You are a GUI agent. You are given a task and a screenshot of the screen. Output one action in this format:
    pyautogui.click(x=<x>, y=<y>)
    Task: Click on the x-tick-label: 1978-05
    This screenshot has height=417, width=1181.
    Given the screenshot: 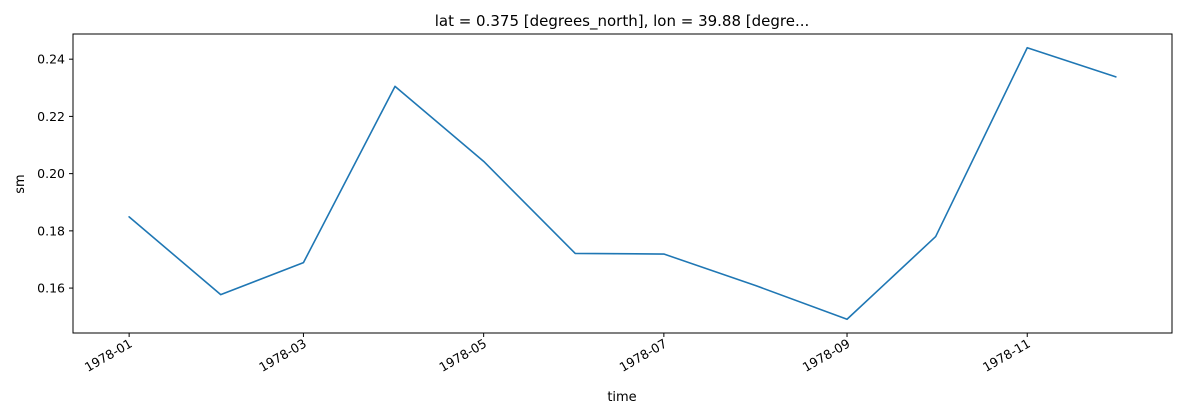 What is the action you would take?
    pyautogui.click(x=462, y=355)
    